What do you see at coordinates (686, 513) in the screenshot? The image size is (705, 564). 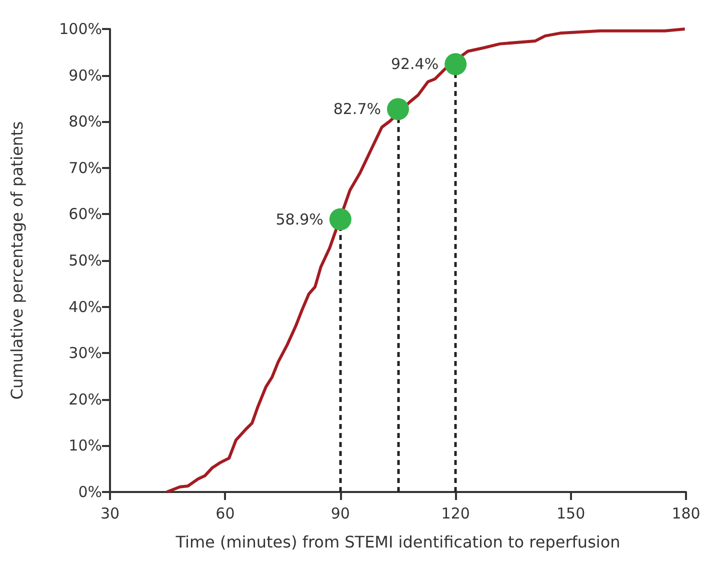 I see `x-tick-label: 180` at bounding box center [686, 513].